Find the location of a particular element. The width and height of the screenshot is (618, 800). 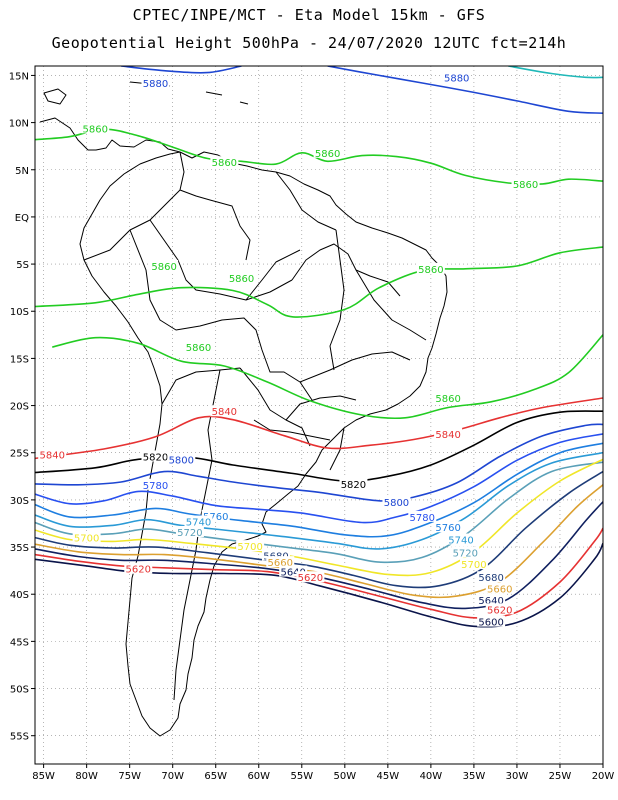

contour-label: 5760 is located at coordinates (447, 528).